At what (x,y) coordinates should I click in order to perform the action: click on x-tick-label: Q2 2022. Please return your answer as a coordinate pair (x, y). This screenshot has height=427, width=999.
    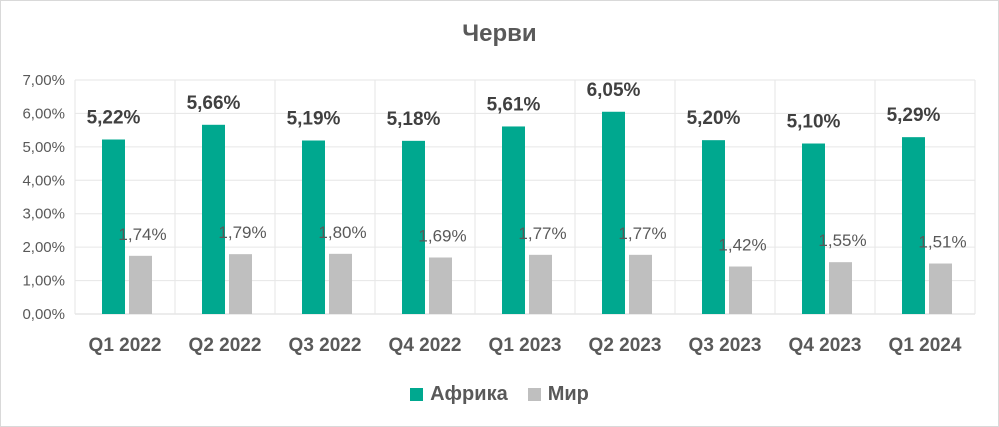
    Looking at the image, I should click on (225, 345).